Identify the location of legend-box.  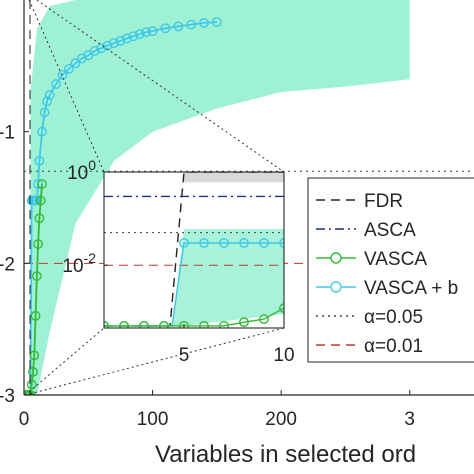
(390, 270).